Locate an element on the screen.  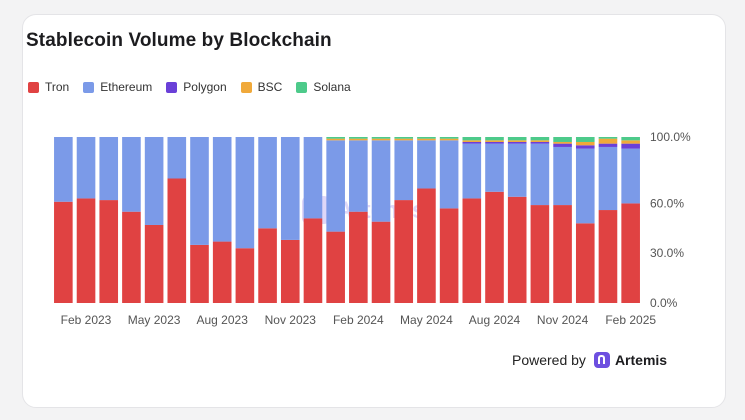
bar-bsc-feb-2024 is located at coordinates (358, 139).